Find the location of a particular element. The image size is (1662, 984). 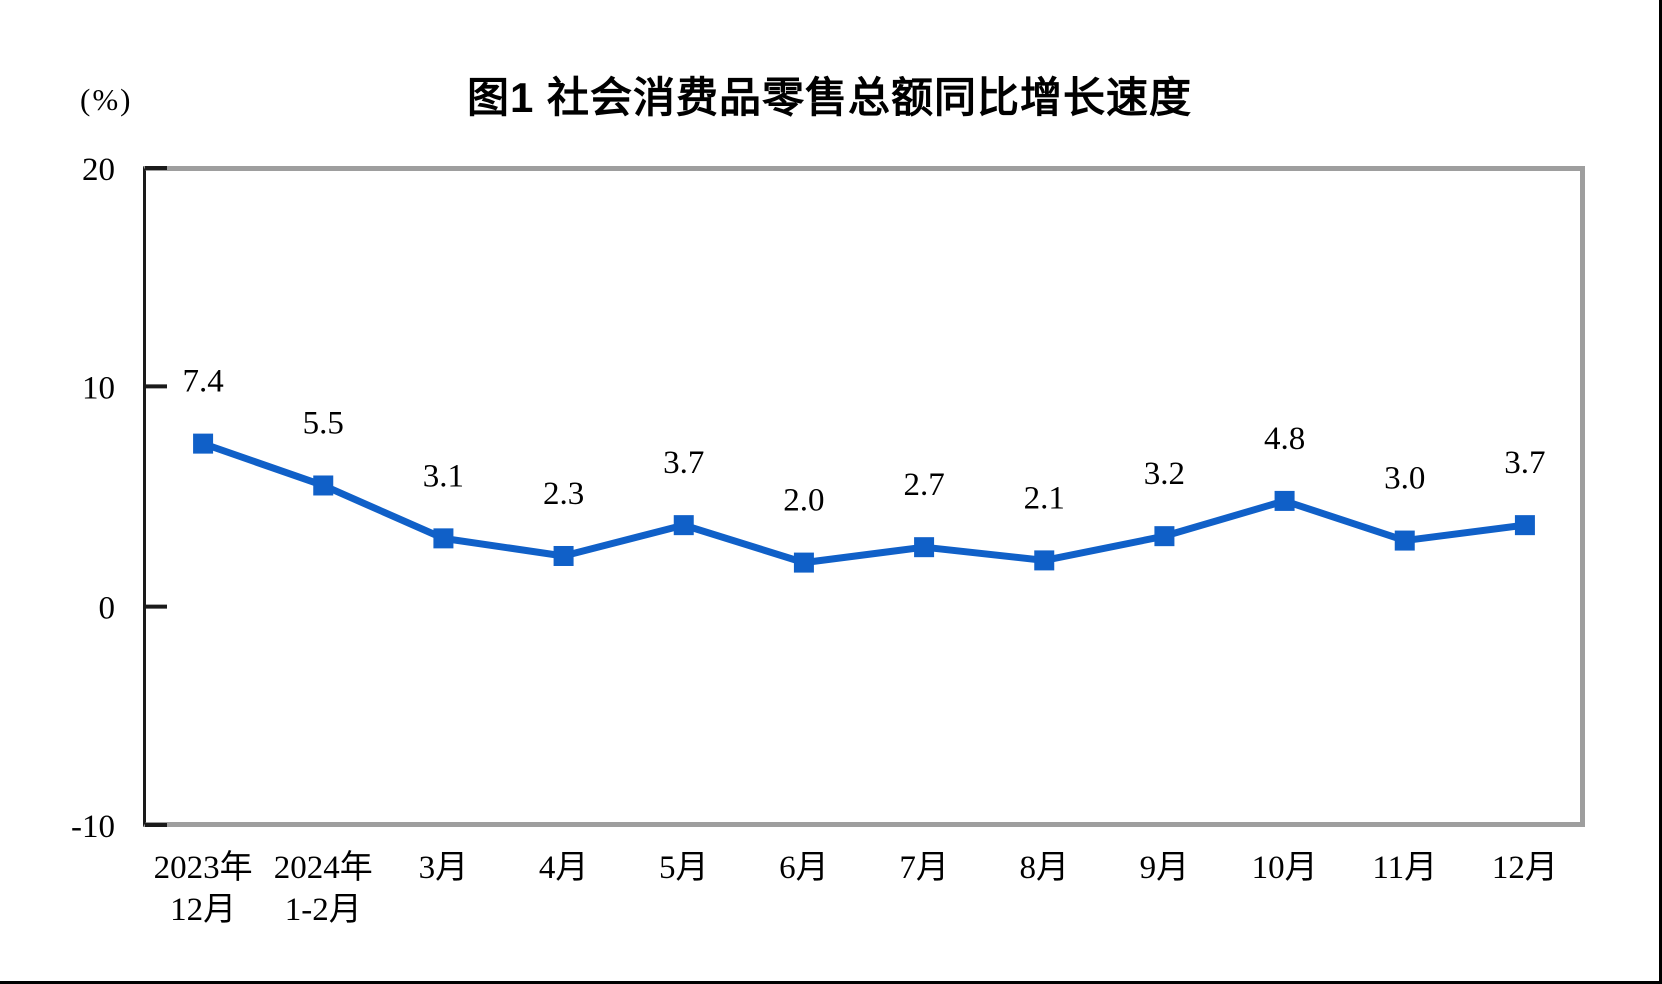

x-axis-label: 8月 is located at coordinates (1045, 868).